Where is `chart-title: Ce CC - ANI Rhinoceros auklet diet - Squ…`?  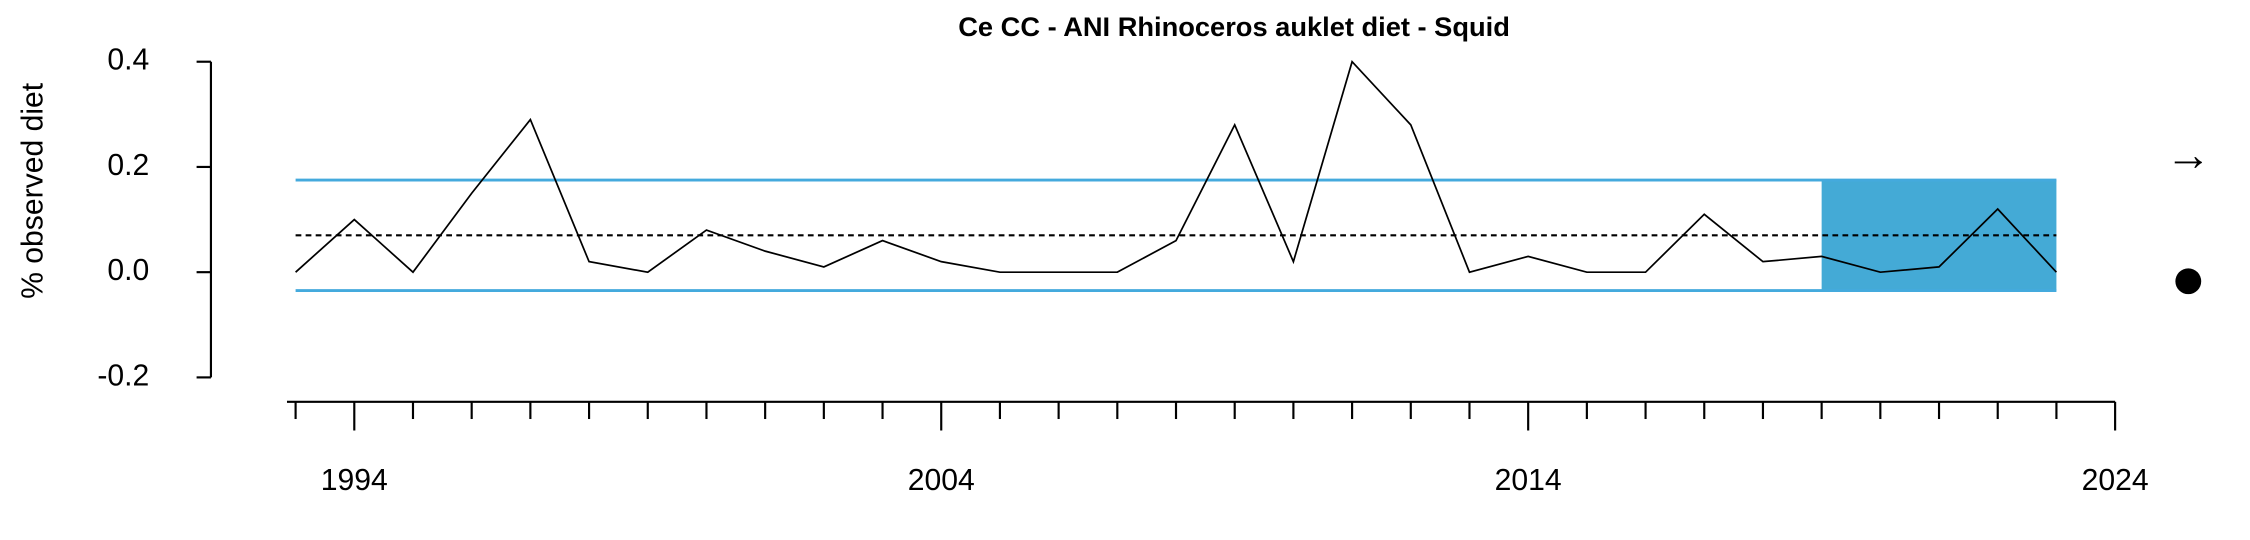
chart-title: Ce CC - ANI Rhinoceros auklet diet - Squ… is located at coordinates (1234, 26).